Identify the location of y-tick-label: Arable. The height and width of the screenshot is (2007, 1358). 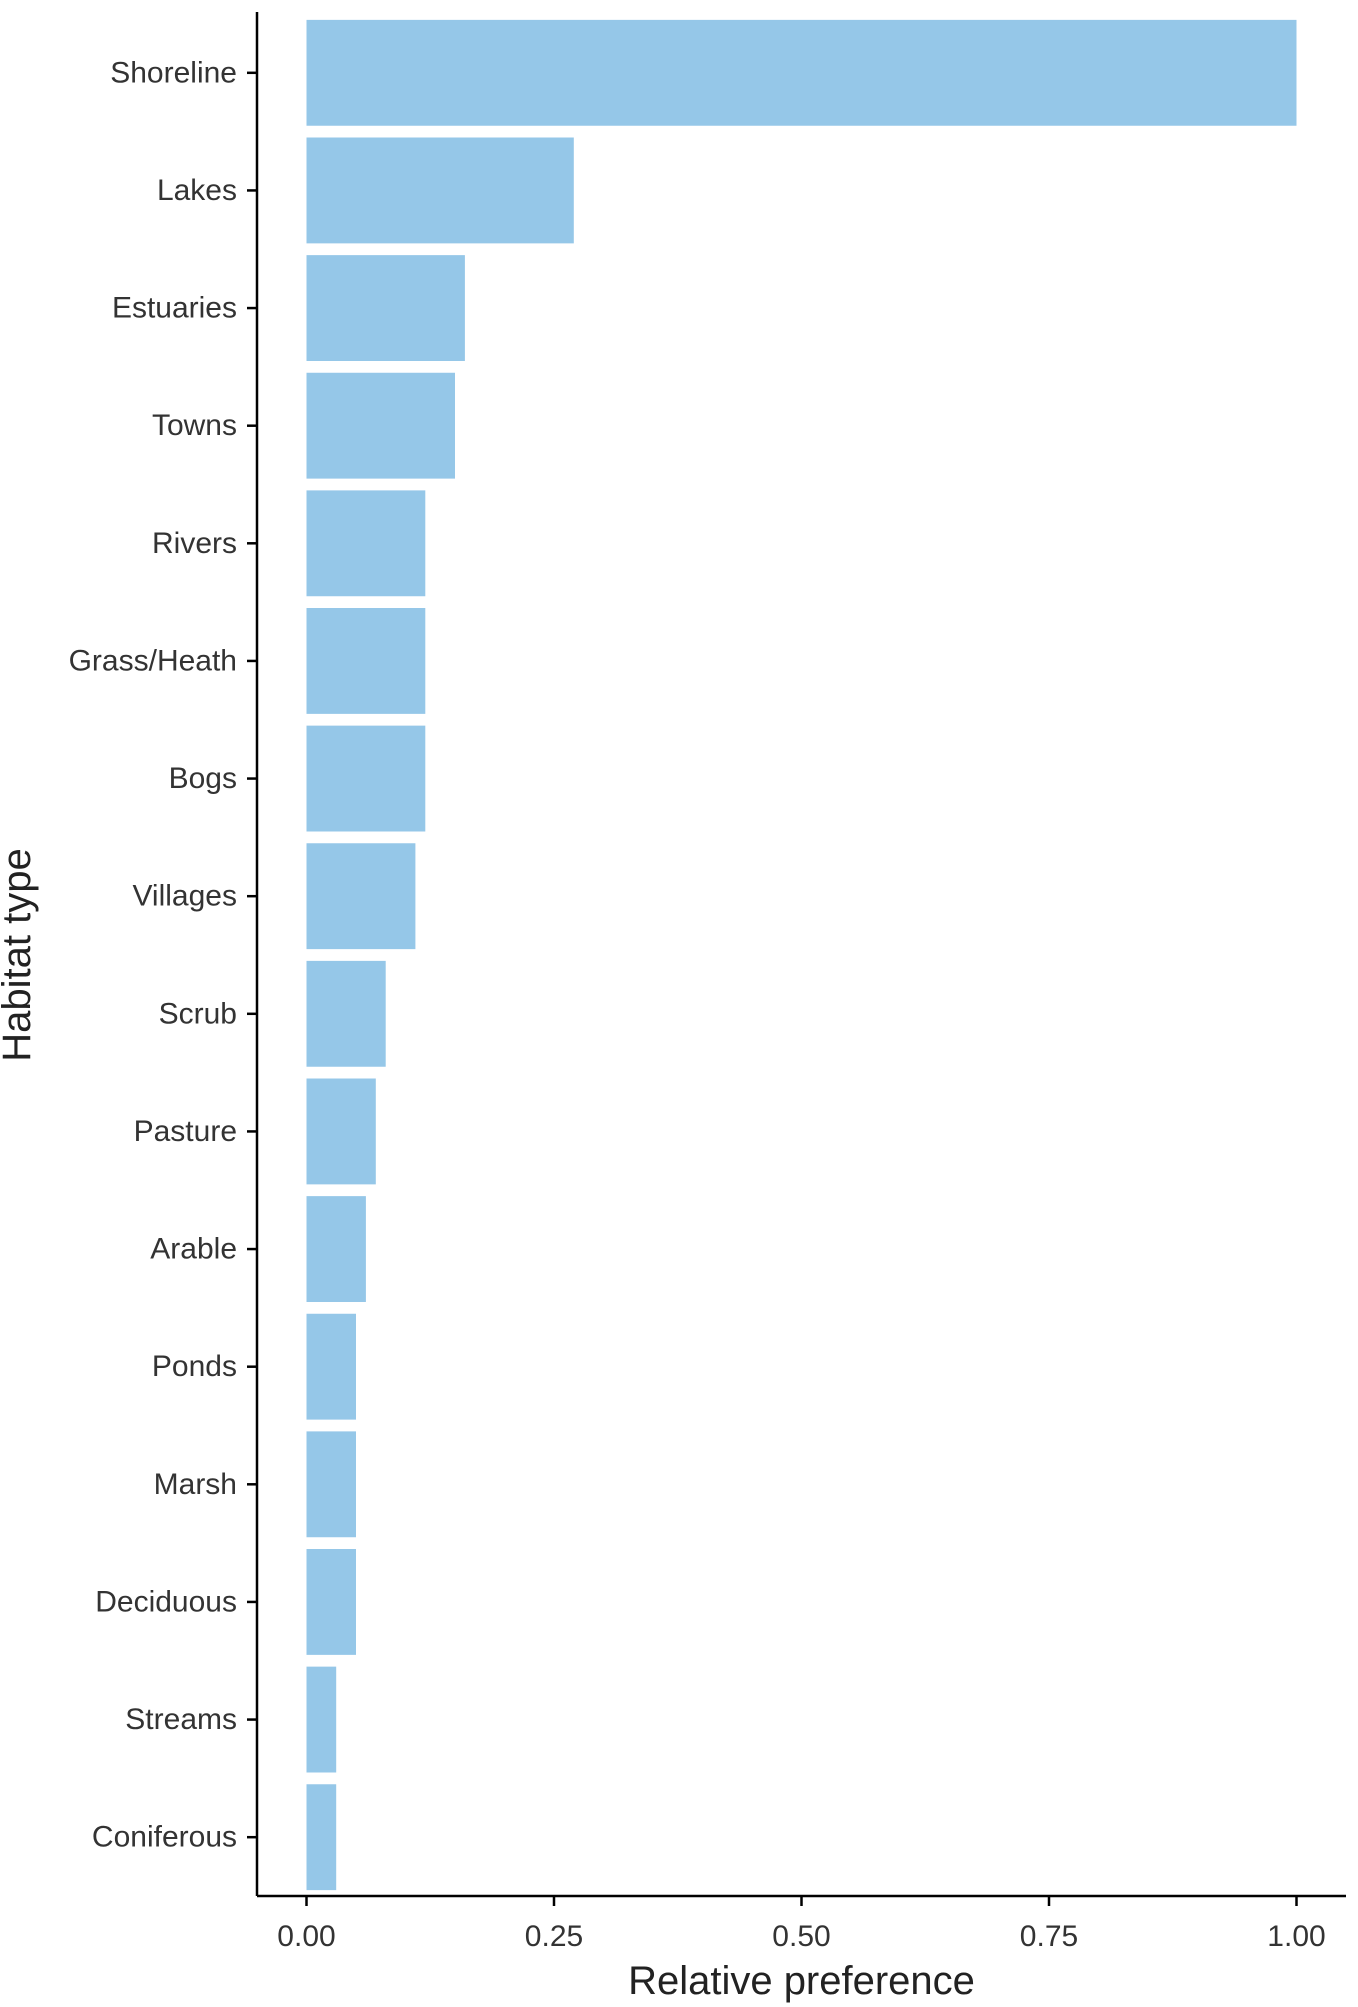
(193, 1249).